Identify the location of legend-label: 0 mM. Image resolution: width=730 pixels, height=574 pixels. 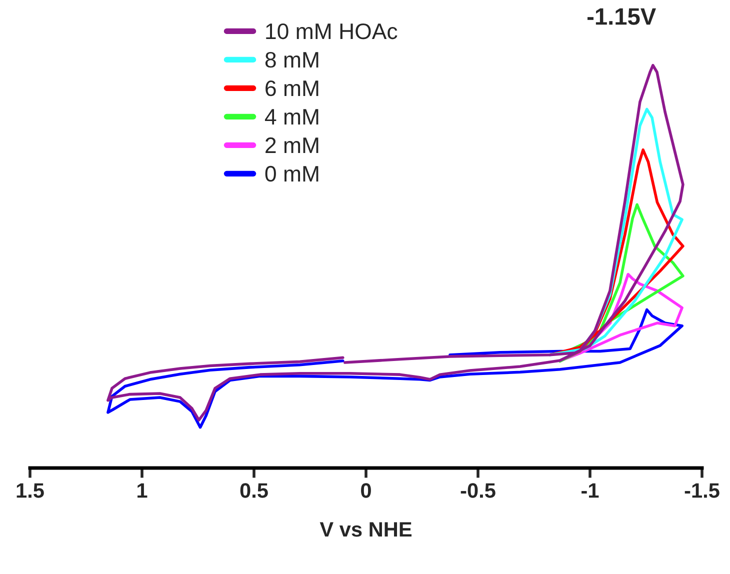
(291, 174).